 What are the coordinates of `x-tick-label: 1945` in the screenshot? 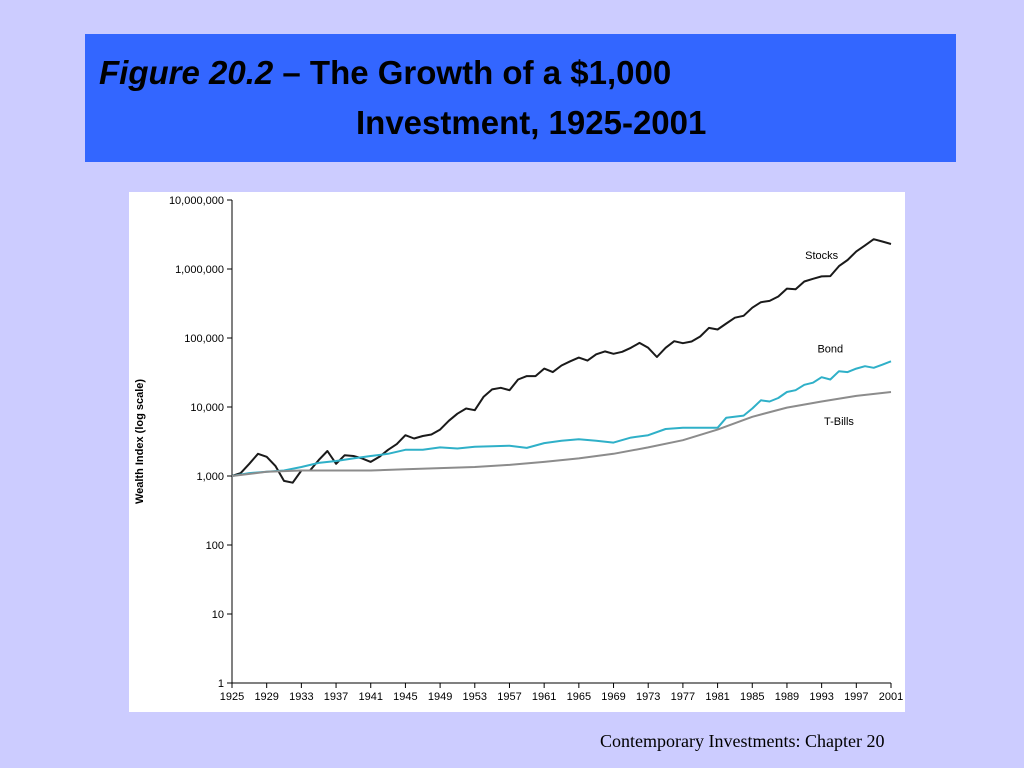 It's located at (405, 697).